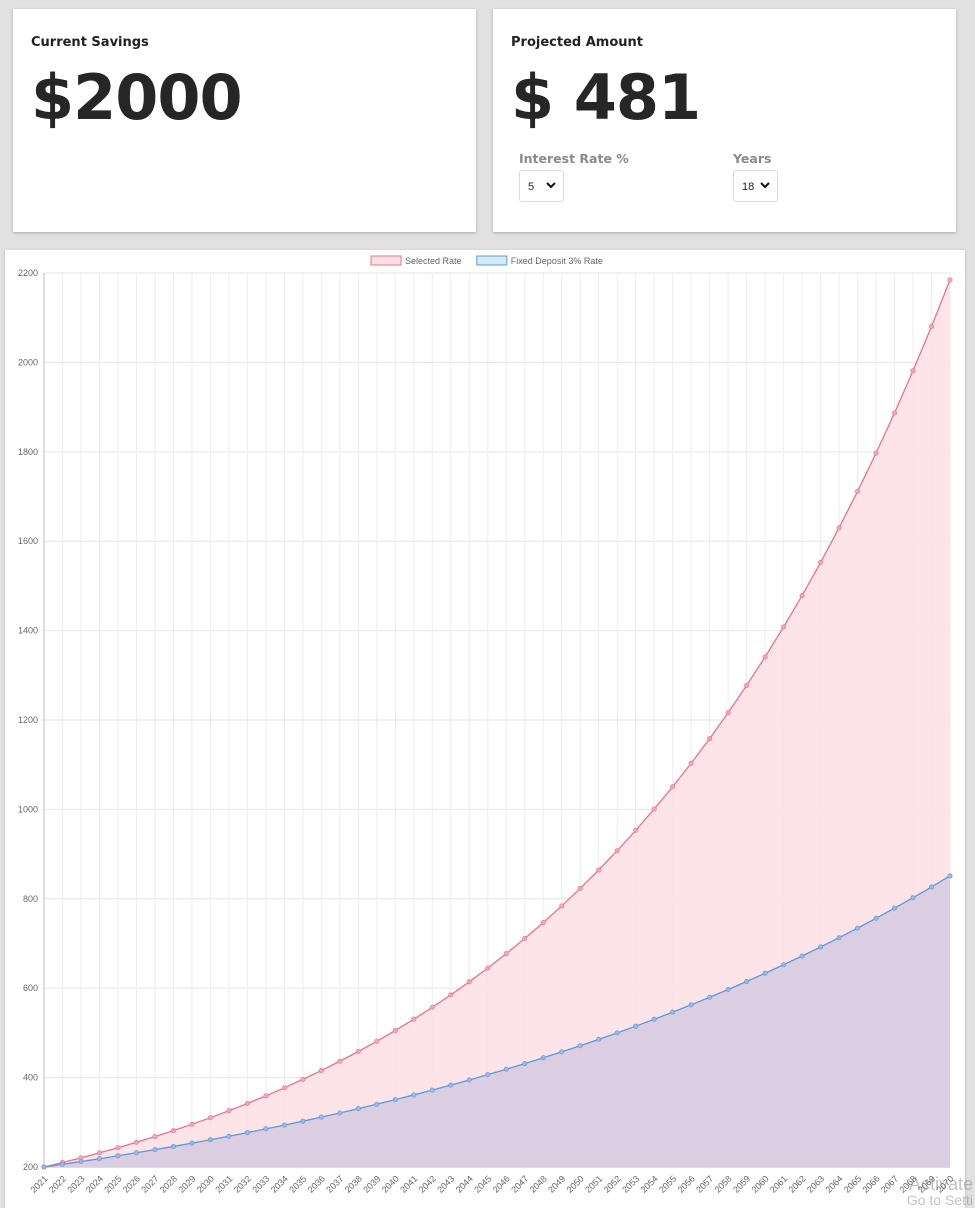 This screenshot has width=975, height=1208. Describe the element at coordinates (575, 1184) in the screenshot. I see `x-tick-label: 2050` at that location.